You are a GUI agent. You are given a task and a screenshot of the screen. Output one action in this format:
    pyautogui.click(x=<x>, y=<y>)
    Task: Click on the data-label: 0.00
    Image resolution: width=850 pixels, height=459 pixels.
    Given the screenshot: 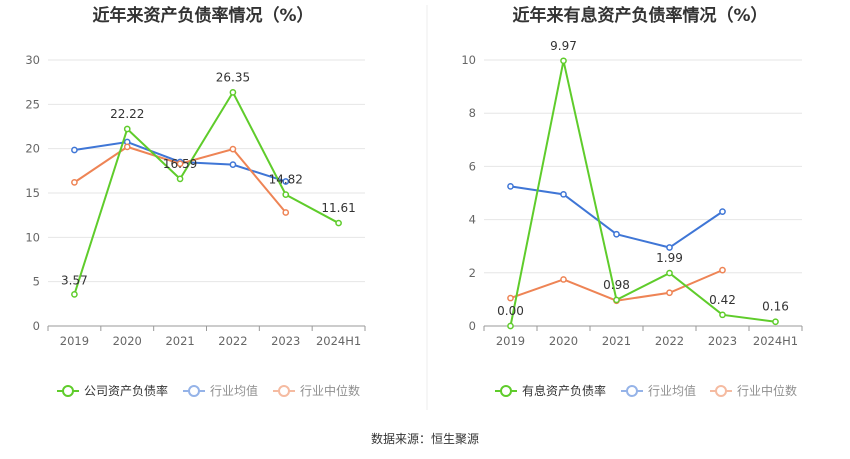 What is the action you would take?
    pyautogui.click(x=510, y=311)
    